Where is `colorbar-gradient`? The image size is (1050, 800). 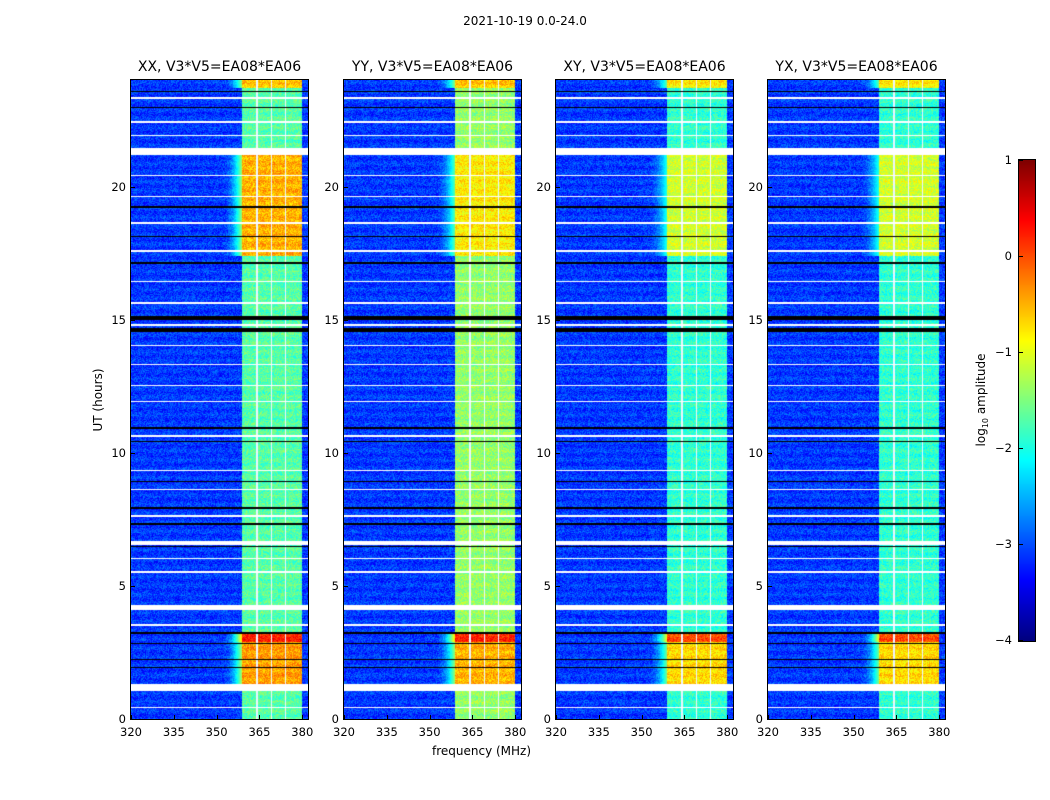 colorbar-gradient is located at coordinates (1027, 400).